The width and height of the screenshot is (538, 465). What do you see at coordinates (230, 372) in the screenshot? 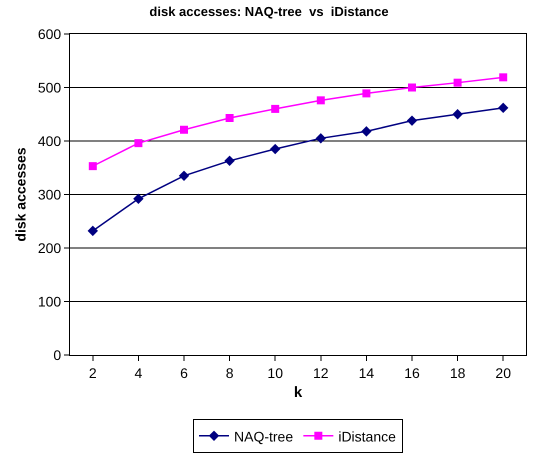
I see `x-tick-label: 8` at bounding box center [230, 372].